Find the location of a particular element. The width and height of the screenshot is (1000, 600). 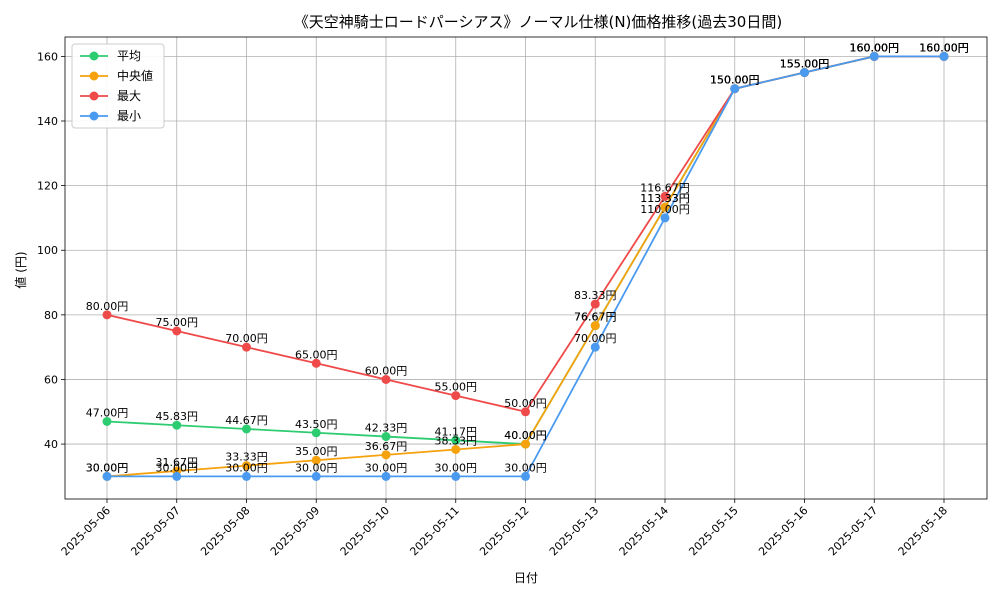

data-label: 50.00円 is located at coordinates (525, 403).